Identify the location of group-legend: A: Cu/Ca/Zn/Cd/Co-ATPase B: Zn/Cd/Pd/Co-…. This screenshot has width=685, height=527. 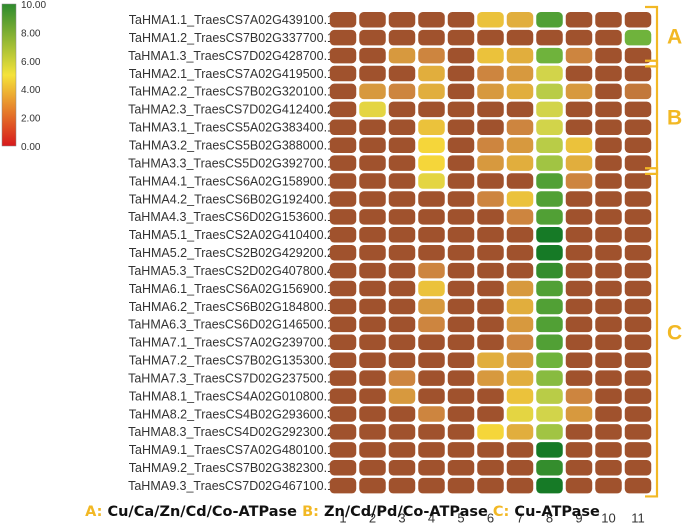
(342, 512).